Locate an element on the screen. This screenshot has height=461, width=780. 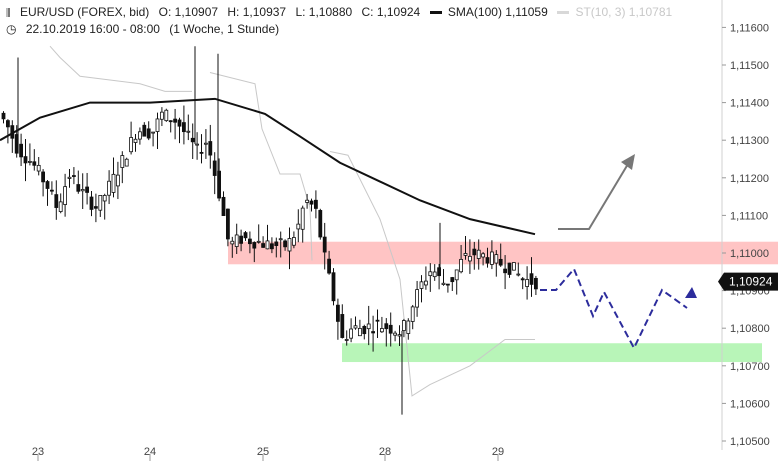
clock-icon: ◷ is located at coordinates (11, 29).